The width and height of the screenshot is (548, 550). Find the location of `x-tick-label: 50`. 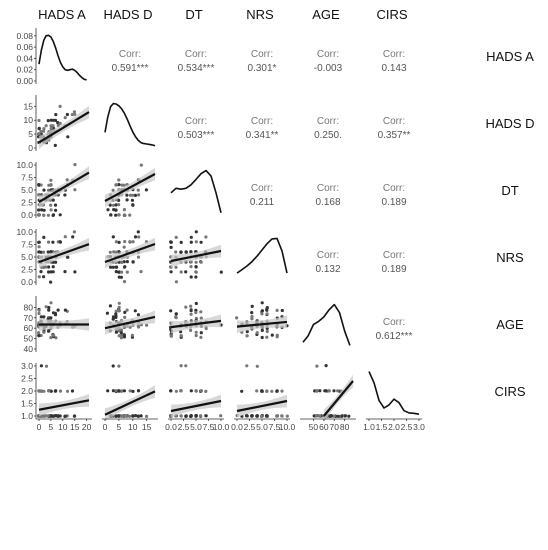

x-tick-label: 50 is located at coordinates (314, 427).